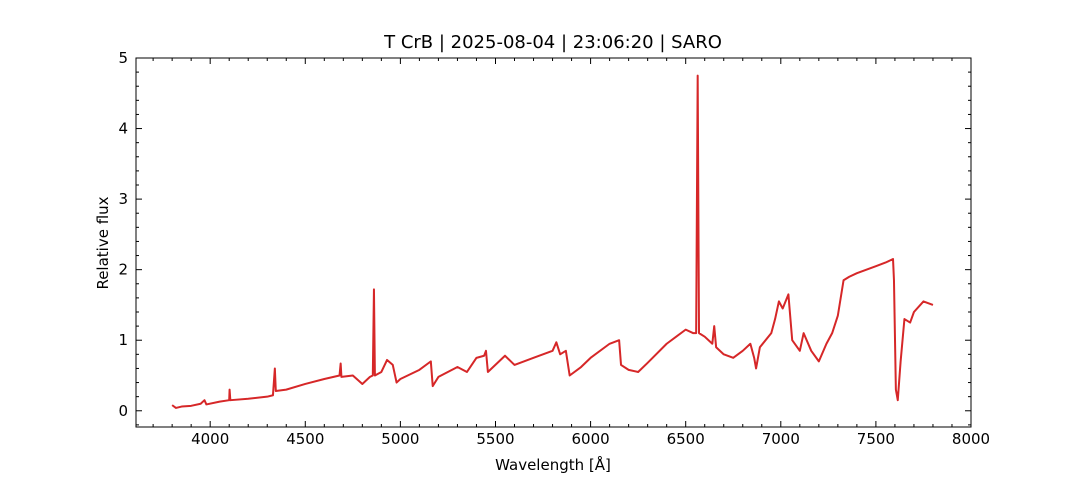  I want to click on x-tick-label: 5500, so click(495, 439).